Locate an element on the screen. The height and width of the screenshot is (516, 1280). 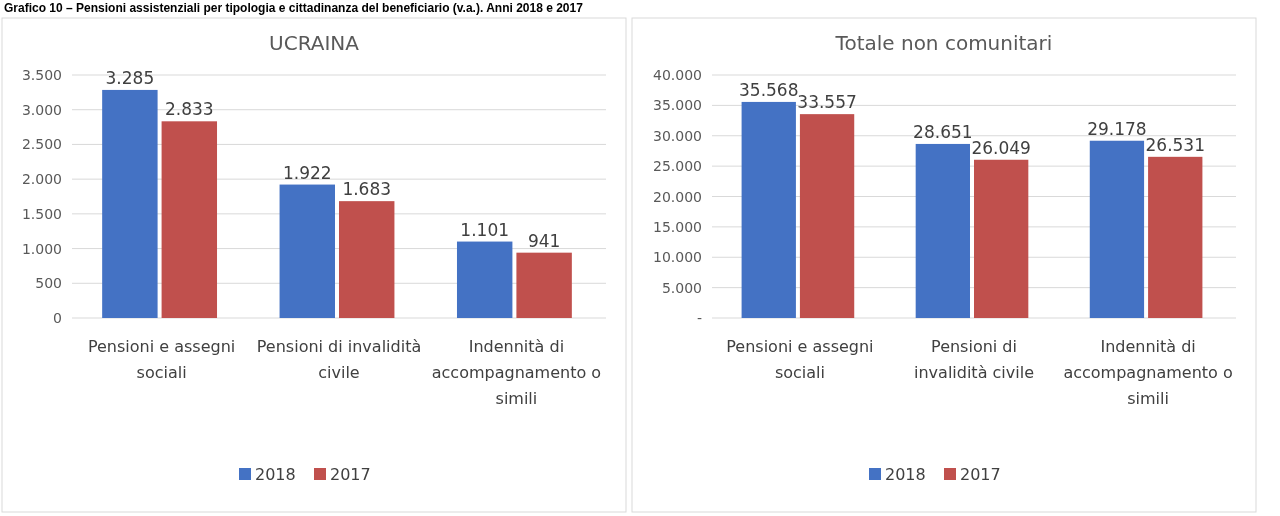
data-label: 26.531 is located at coordinates (1175, 144).